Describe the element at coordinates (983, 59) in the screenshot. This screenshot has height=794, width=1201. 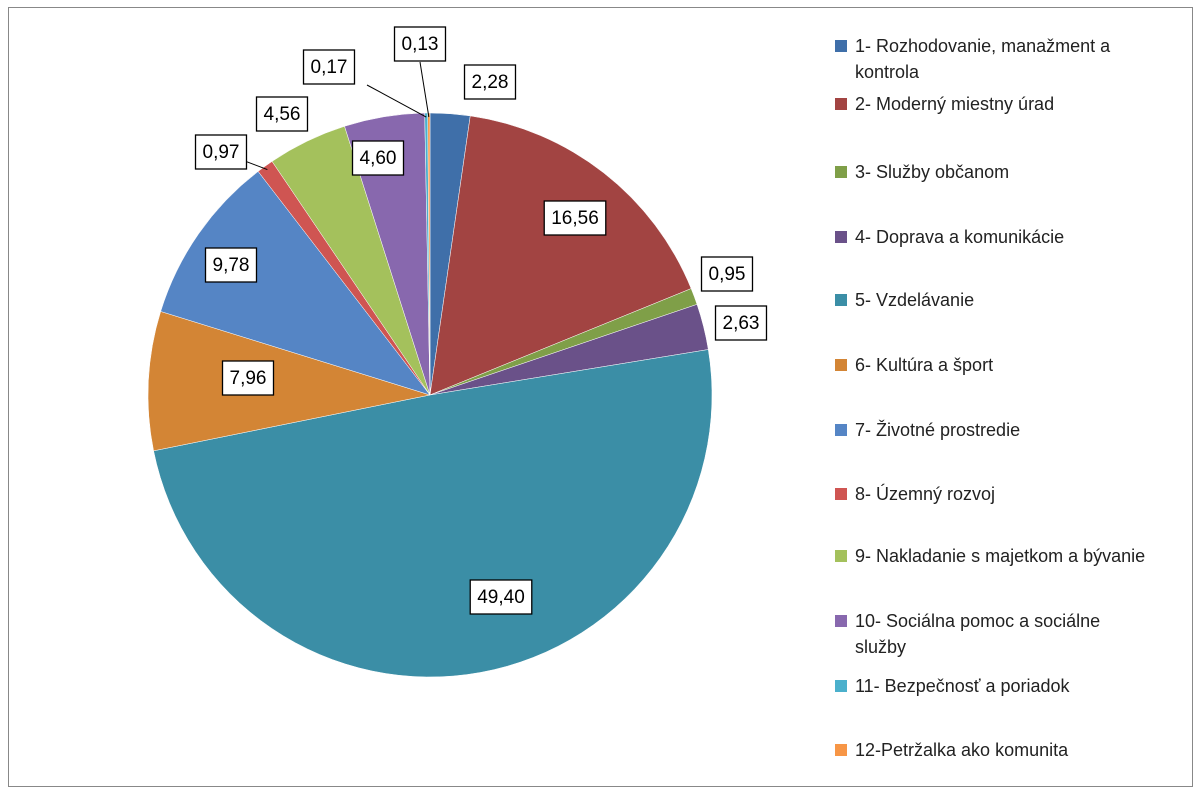
I see `legend-label: 1- Rozhodovanie, manažment a kontrola` at that location.